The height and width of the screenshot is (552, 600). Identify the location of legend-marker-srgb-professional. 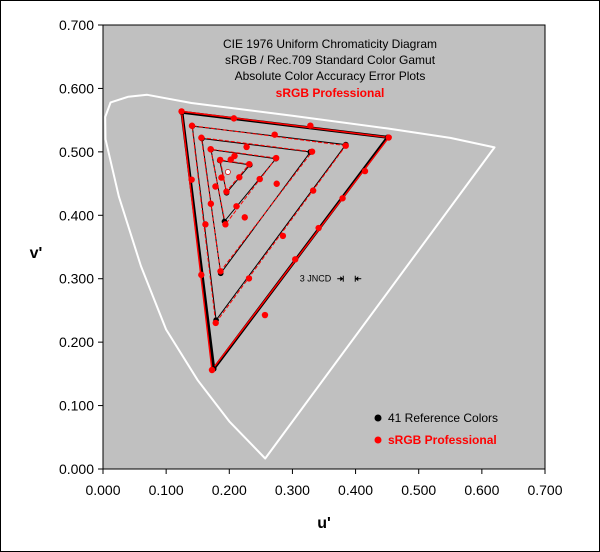
(378, 440).